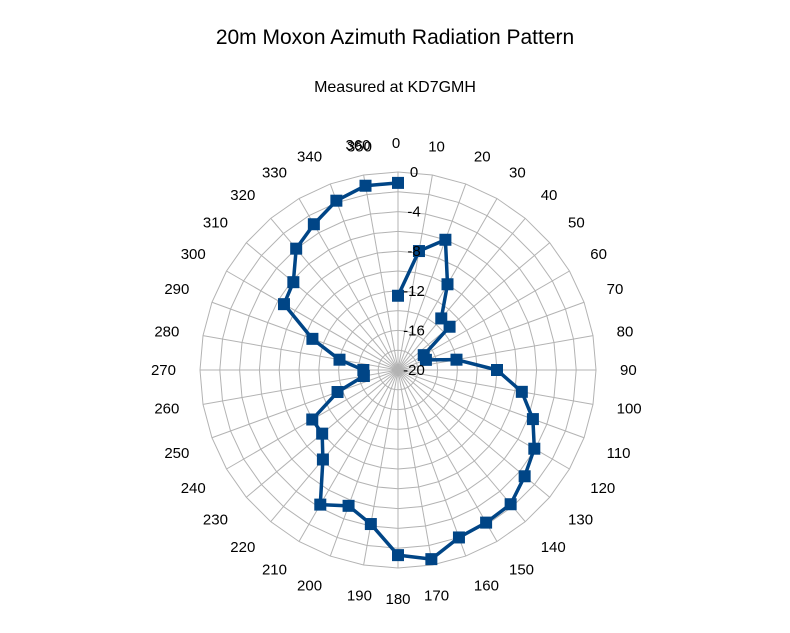 The image size is (790, 633). Describe the element at coordinates (397, 599) in the screenshot. I see `angle-label-180: 180` at that location.